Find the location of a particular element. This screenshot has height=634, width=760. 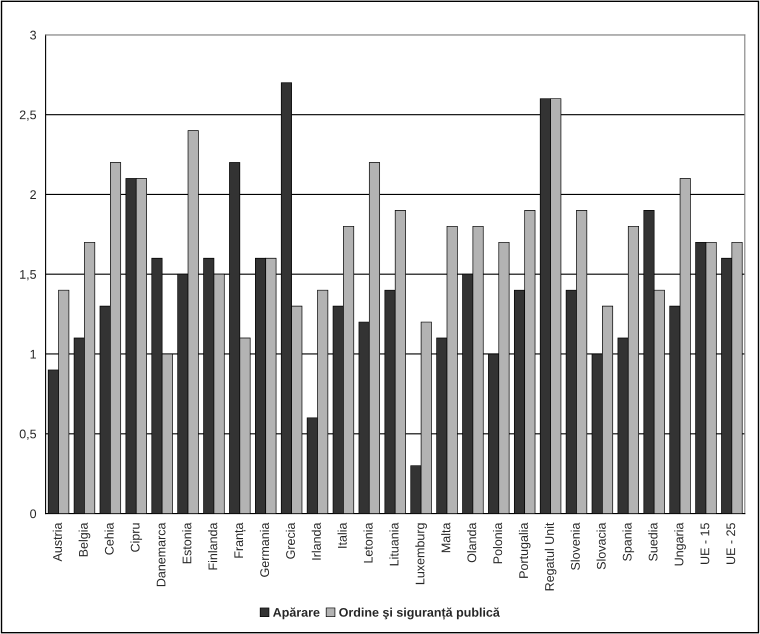

x-tick-label: Cipru is located at coordinates (136, 537).